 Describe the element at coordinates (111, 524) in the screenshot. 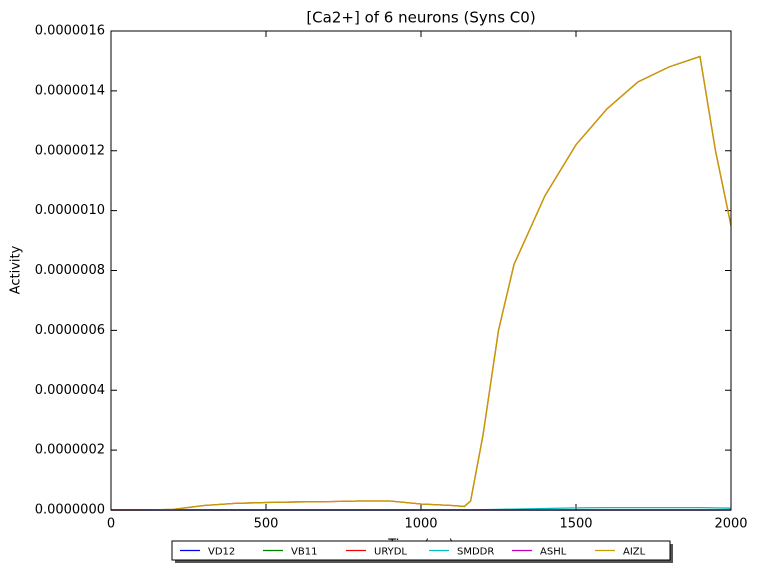

I see `x-tick-label: 0` at that location.